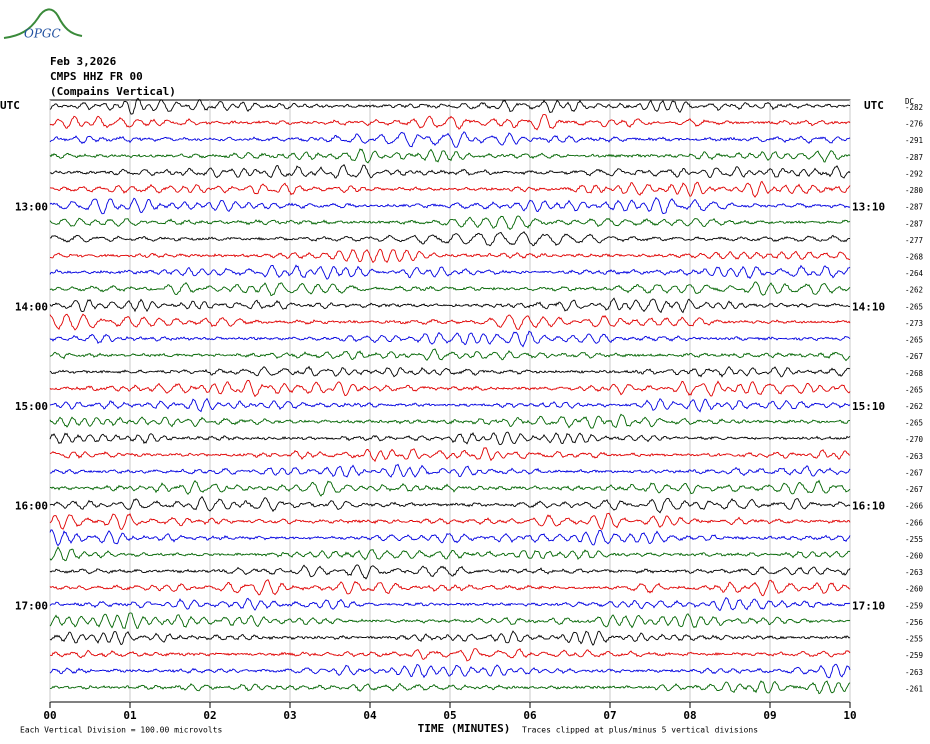 The width and height of the screenshot is (930, 744). I want to click on dc-offset: -270, so click(914, 439).